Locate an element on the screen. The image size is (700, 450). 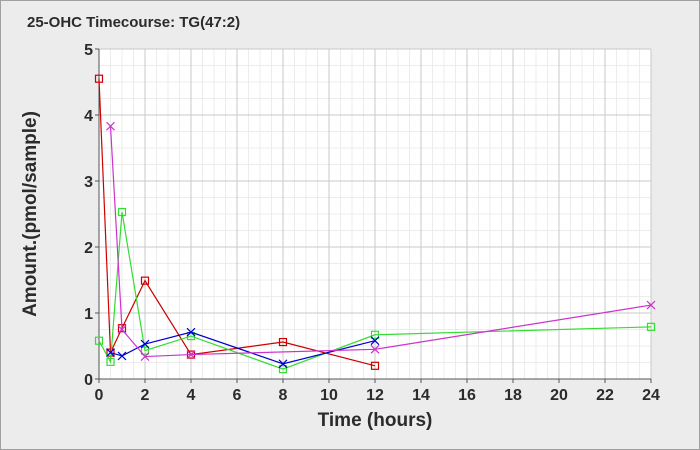
y-tick-label: 0 is located at coordinates (88, 380).